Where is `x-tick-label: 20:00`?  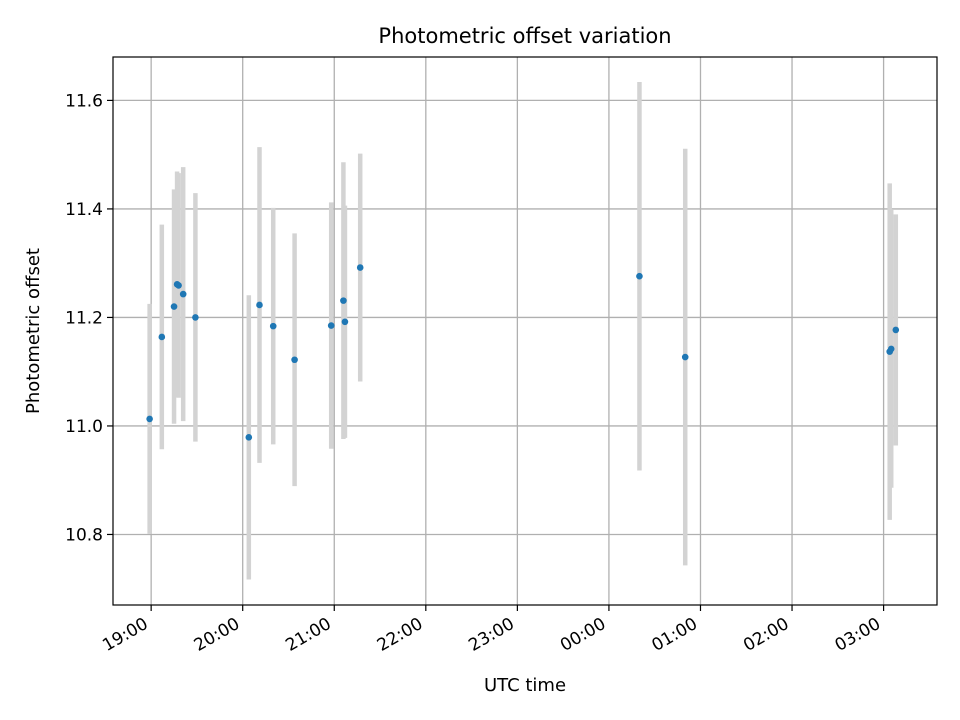
x-tick-label: 20:00 is located at coordinates (217, 635).